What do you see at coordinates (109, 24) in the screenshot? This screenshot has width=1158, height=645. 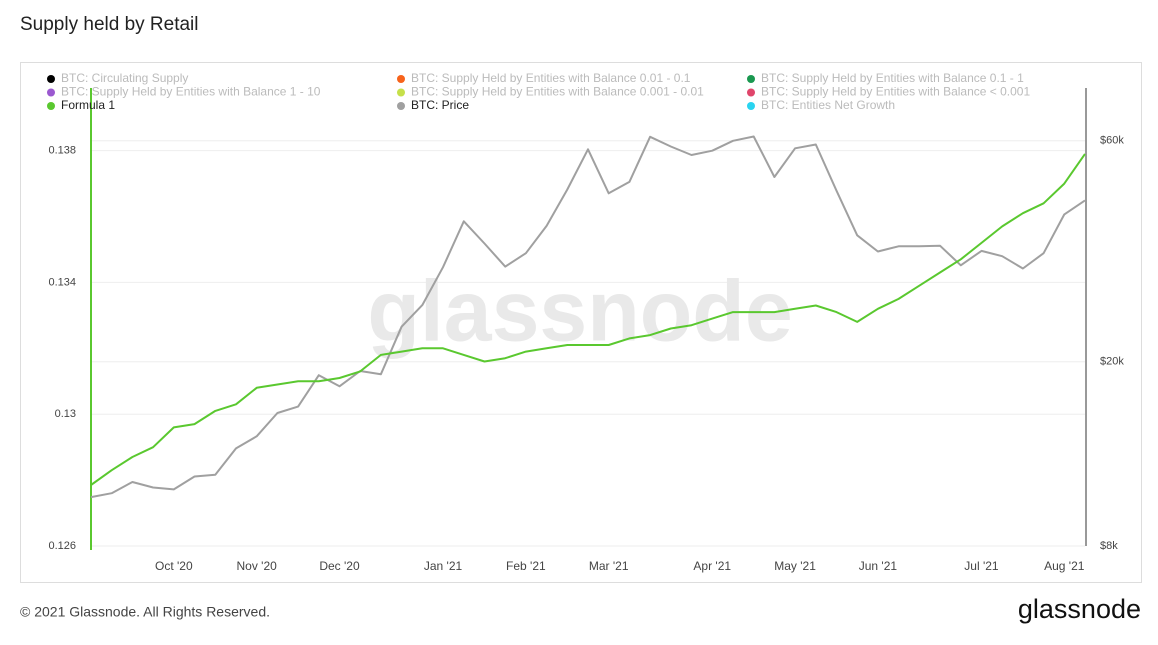 I see `chart-title: Supply held by Retail` at bounding box center [109, 24].